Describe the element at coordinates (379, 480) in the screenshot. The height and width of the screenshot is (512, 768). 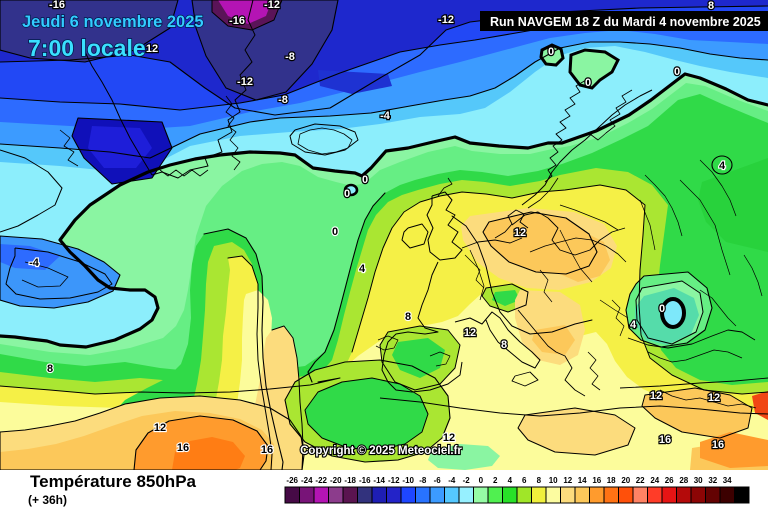
I see `svg-text: -14` at that location.